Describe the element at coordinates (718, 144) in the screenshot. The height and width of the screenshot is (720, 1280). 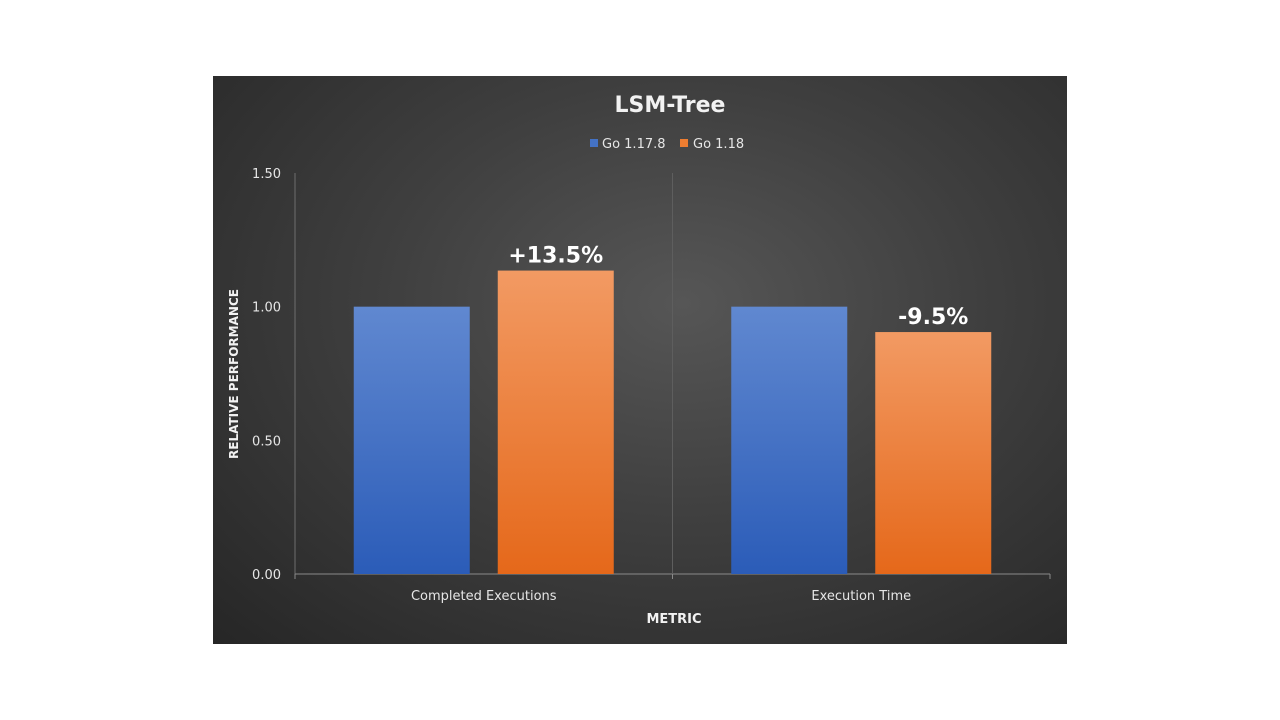
I see `legend-label-go-1-18: Go 1.18` at that location.